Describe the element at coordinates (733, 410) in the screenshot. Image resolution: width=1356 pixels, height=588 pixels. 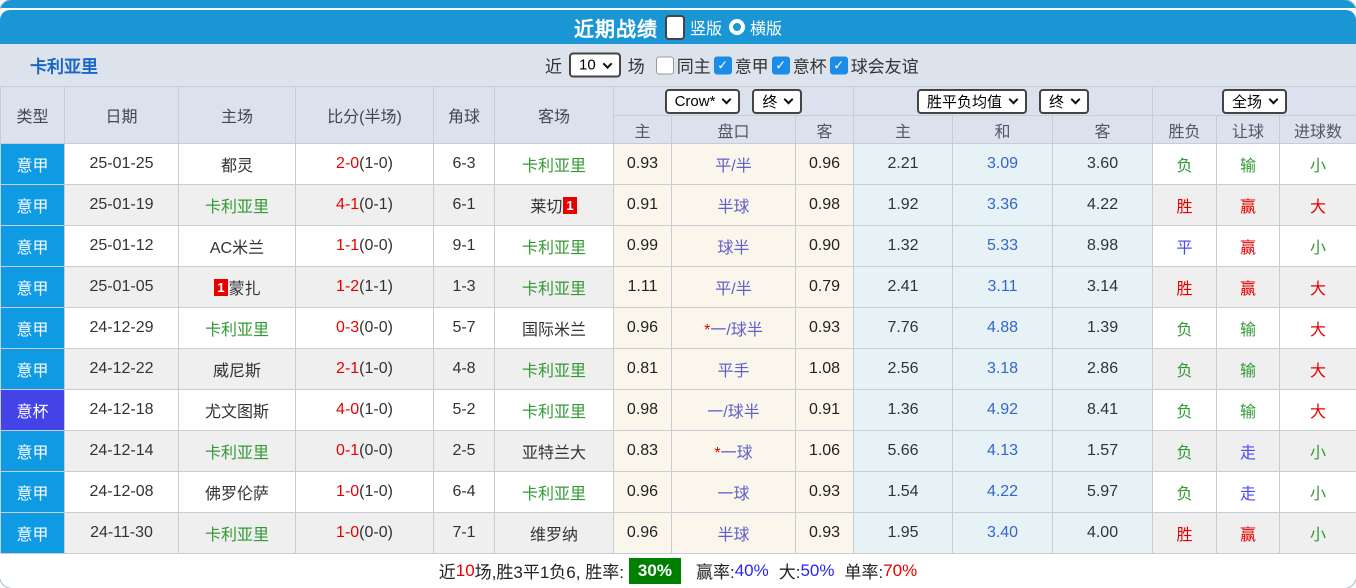
I see `asian-handicap: 一/球半` at that location.